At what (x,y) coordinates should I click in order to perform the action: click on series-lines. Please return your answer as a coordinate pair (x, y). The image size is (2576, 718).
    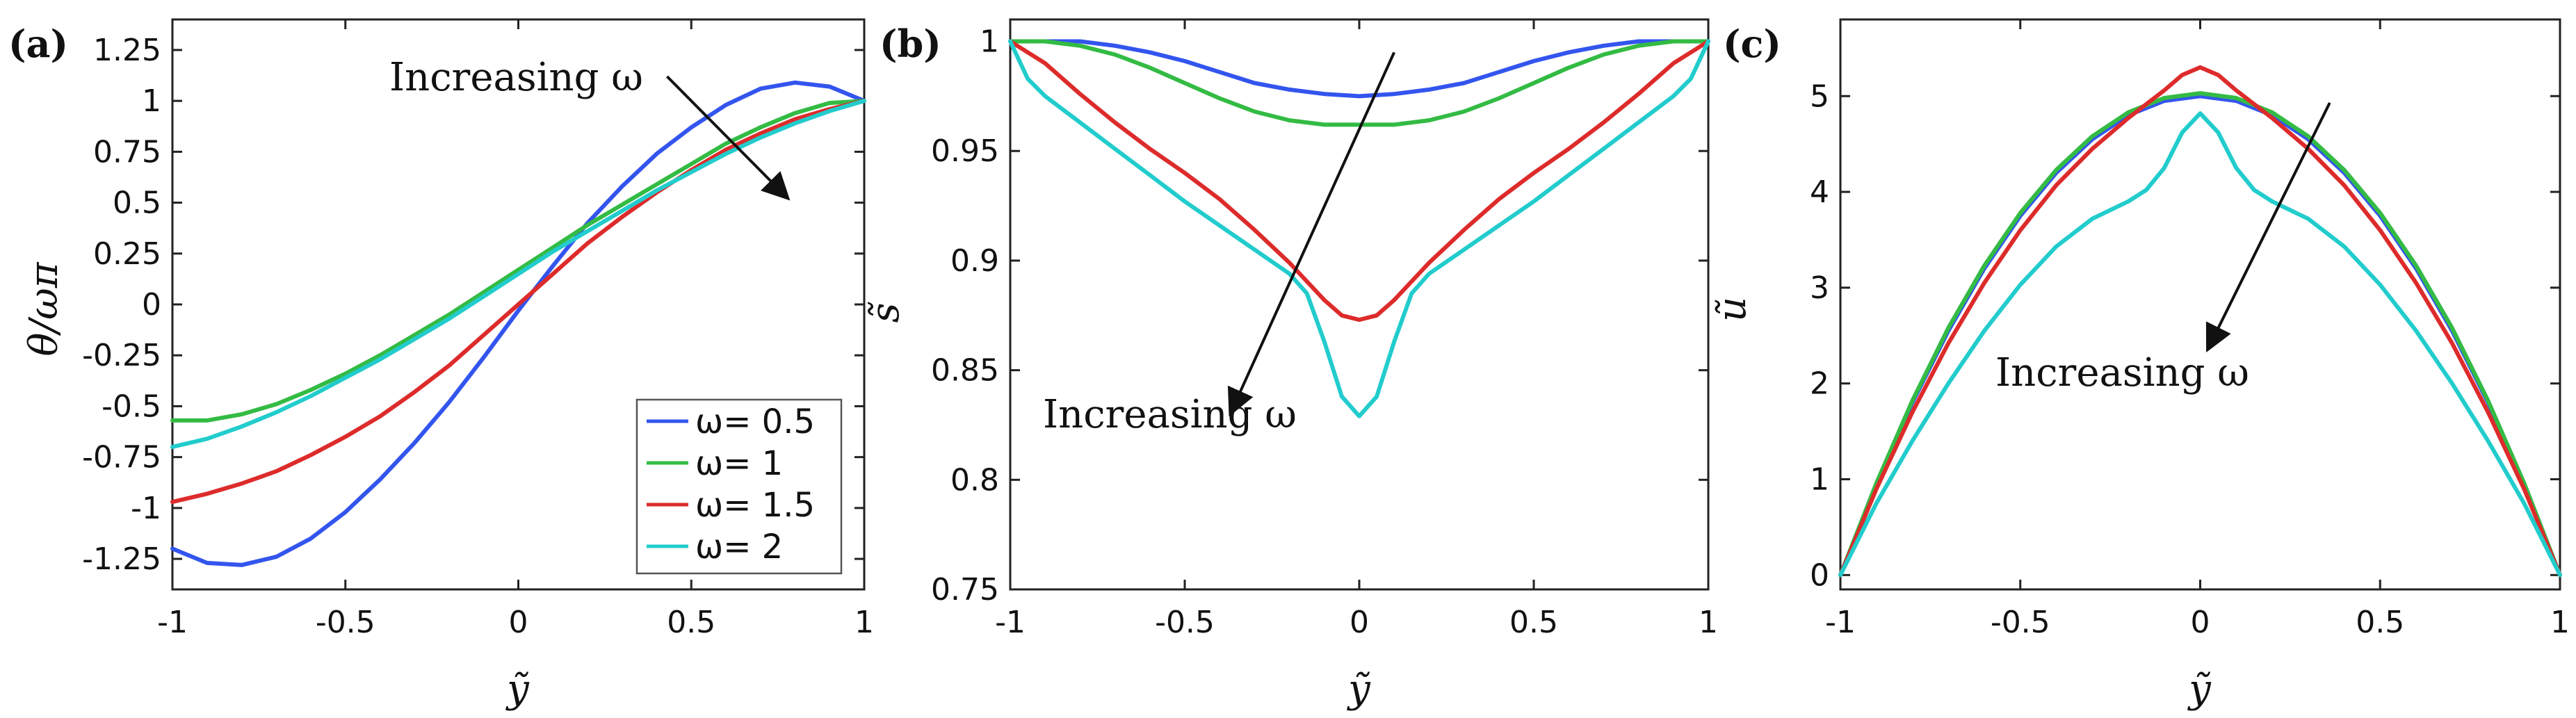
    Looking at the image, I should click on (1359, 228).